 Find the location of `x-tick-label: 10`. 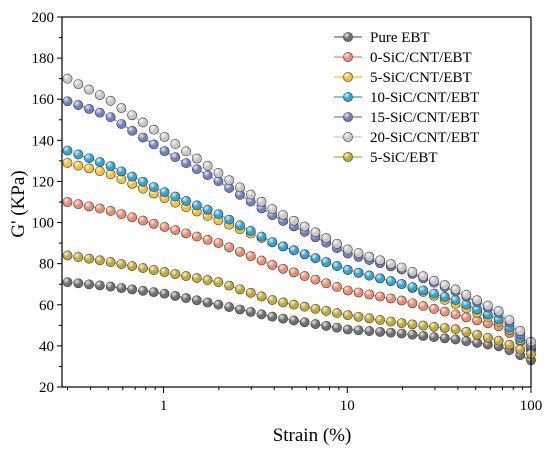

x-tick-label: 10 is located at coordinates (347, 406).